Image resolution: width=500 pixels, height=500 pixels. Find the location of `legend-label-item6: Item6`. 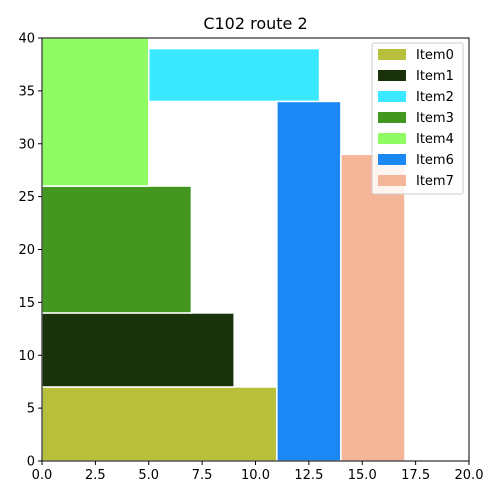

legend-label-item6: Item6 is located at coordinates (435, 160).